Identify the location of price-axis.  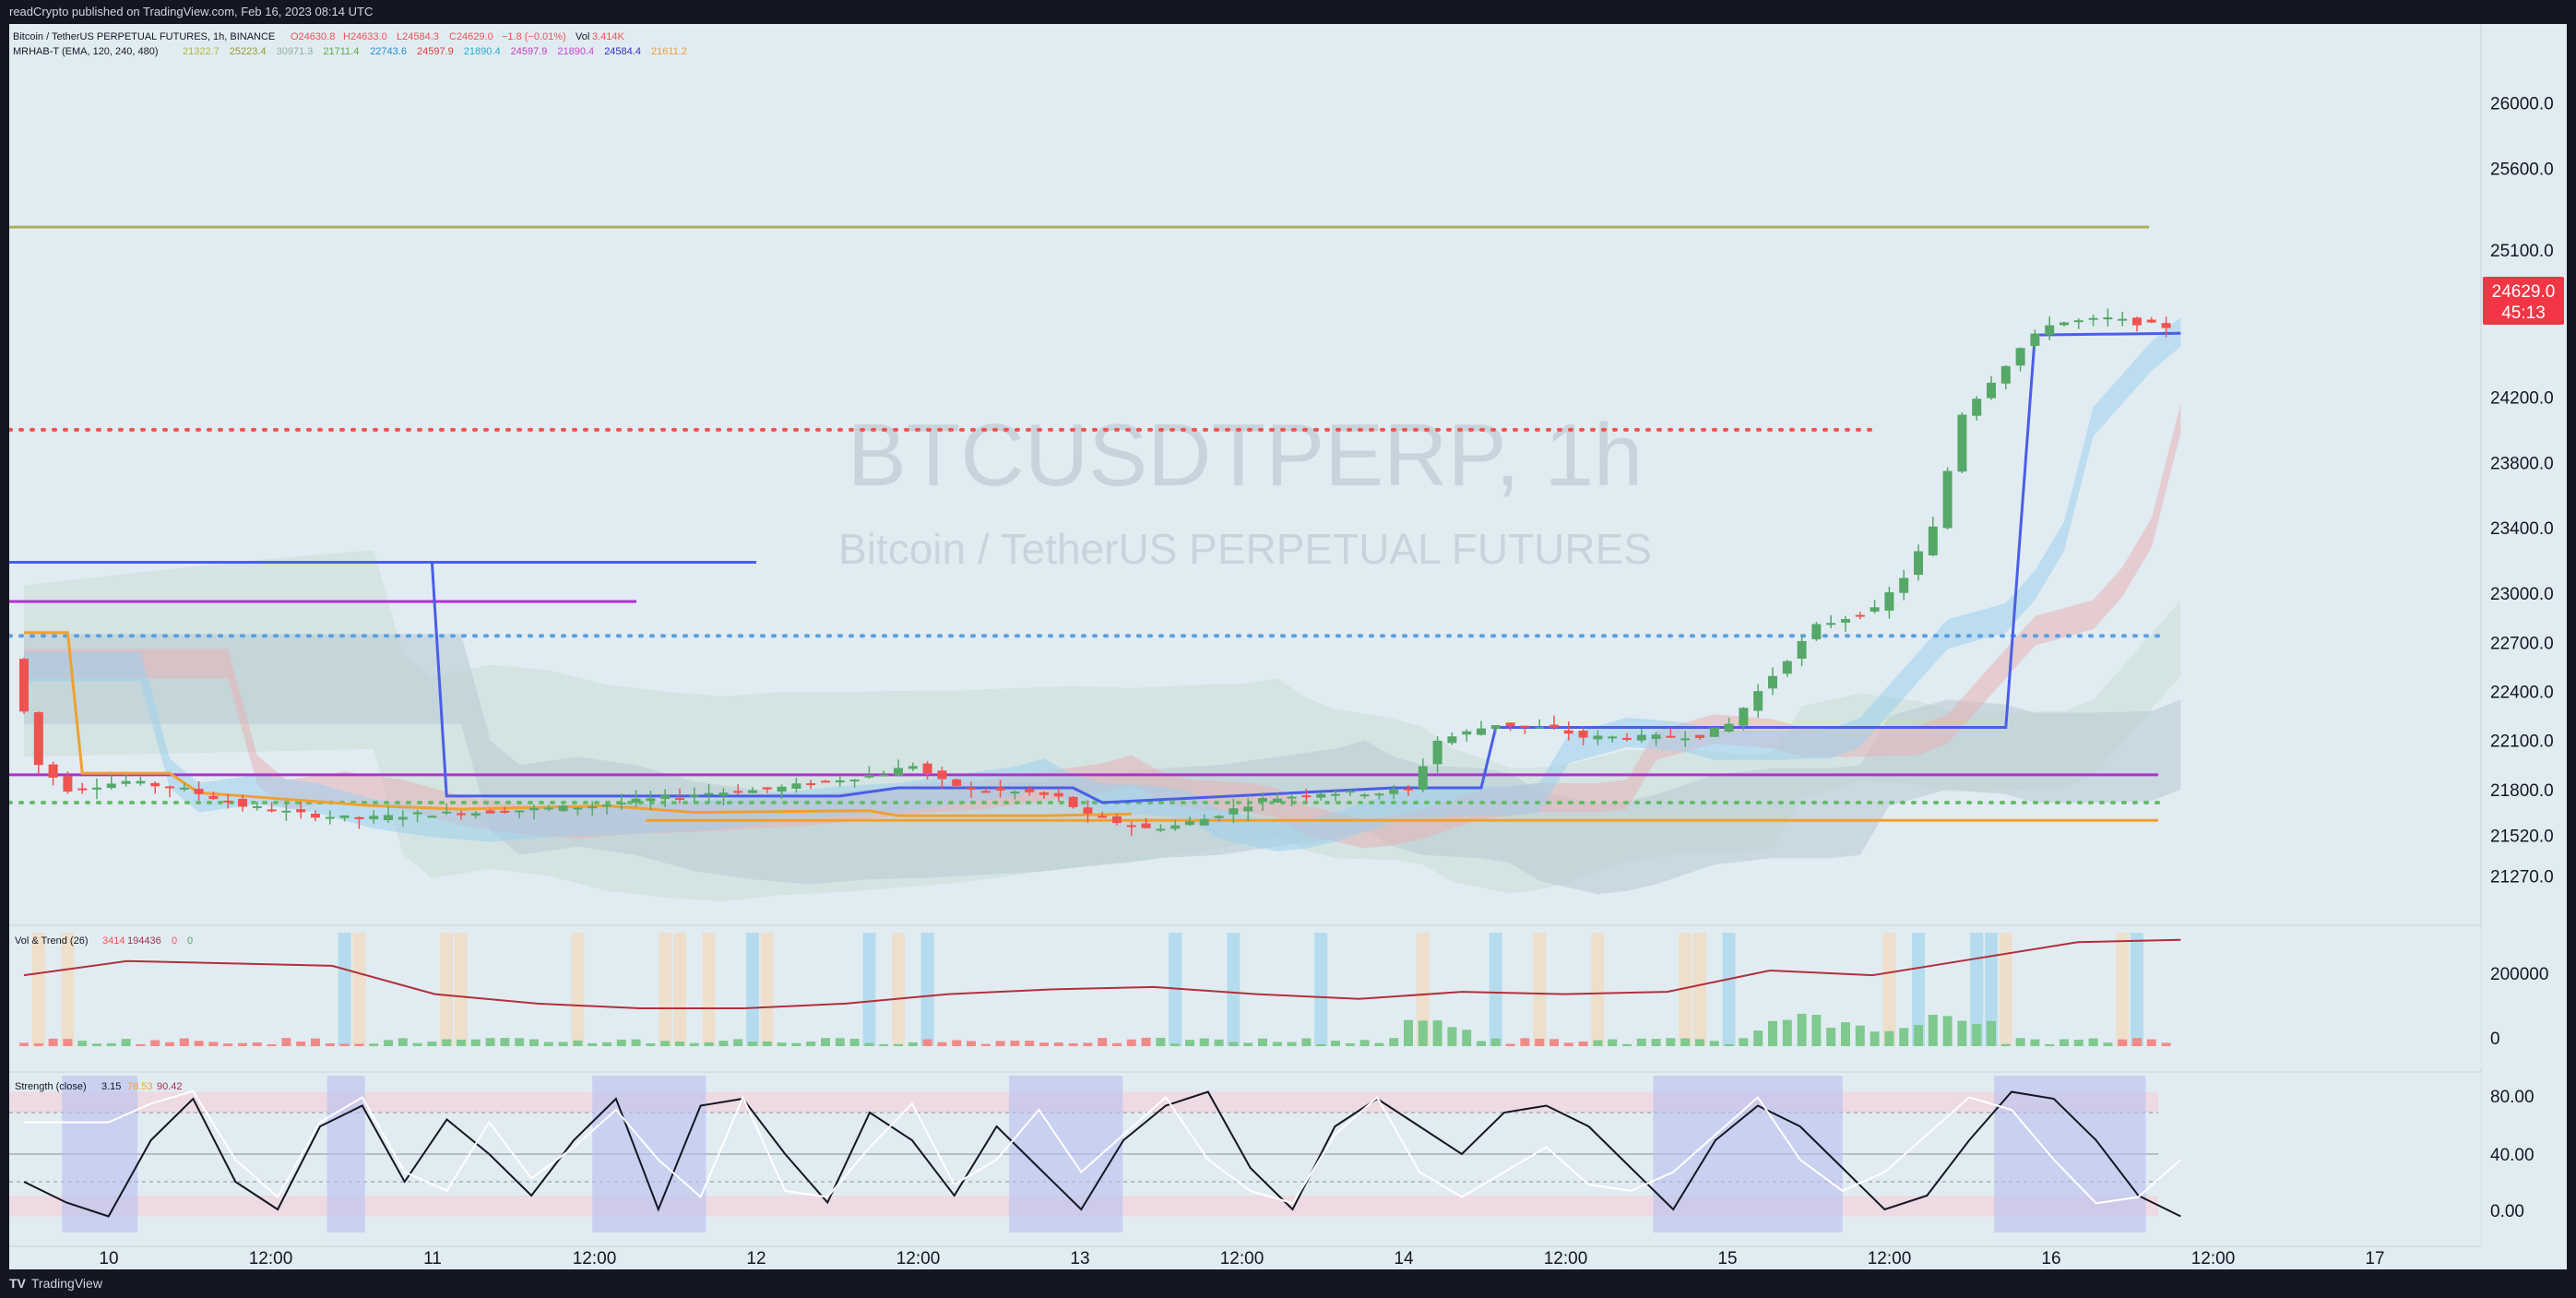
(2524, 646).